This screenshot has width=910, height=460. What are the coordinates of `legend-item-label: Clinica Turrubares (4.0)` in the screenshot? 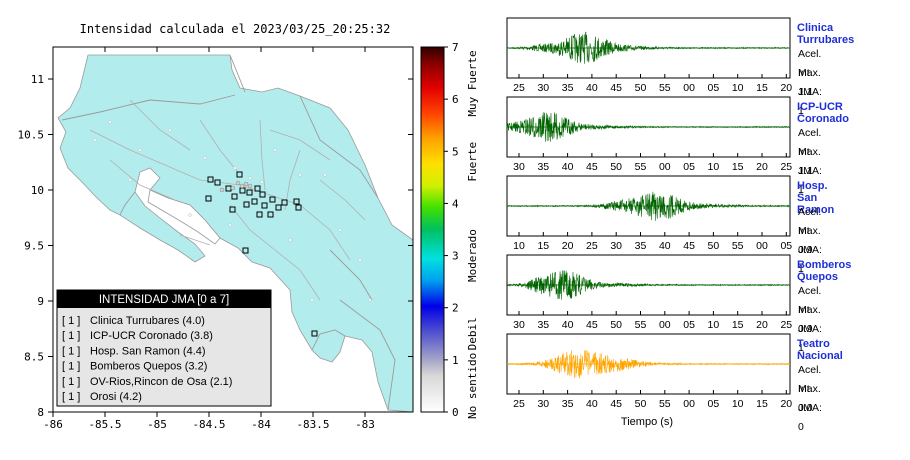 It's located at (147, 321).